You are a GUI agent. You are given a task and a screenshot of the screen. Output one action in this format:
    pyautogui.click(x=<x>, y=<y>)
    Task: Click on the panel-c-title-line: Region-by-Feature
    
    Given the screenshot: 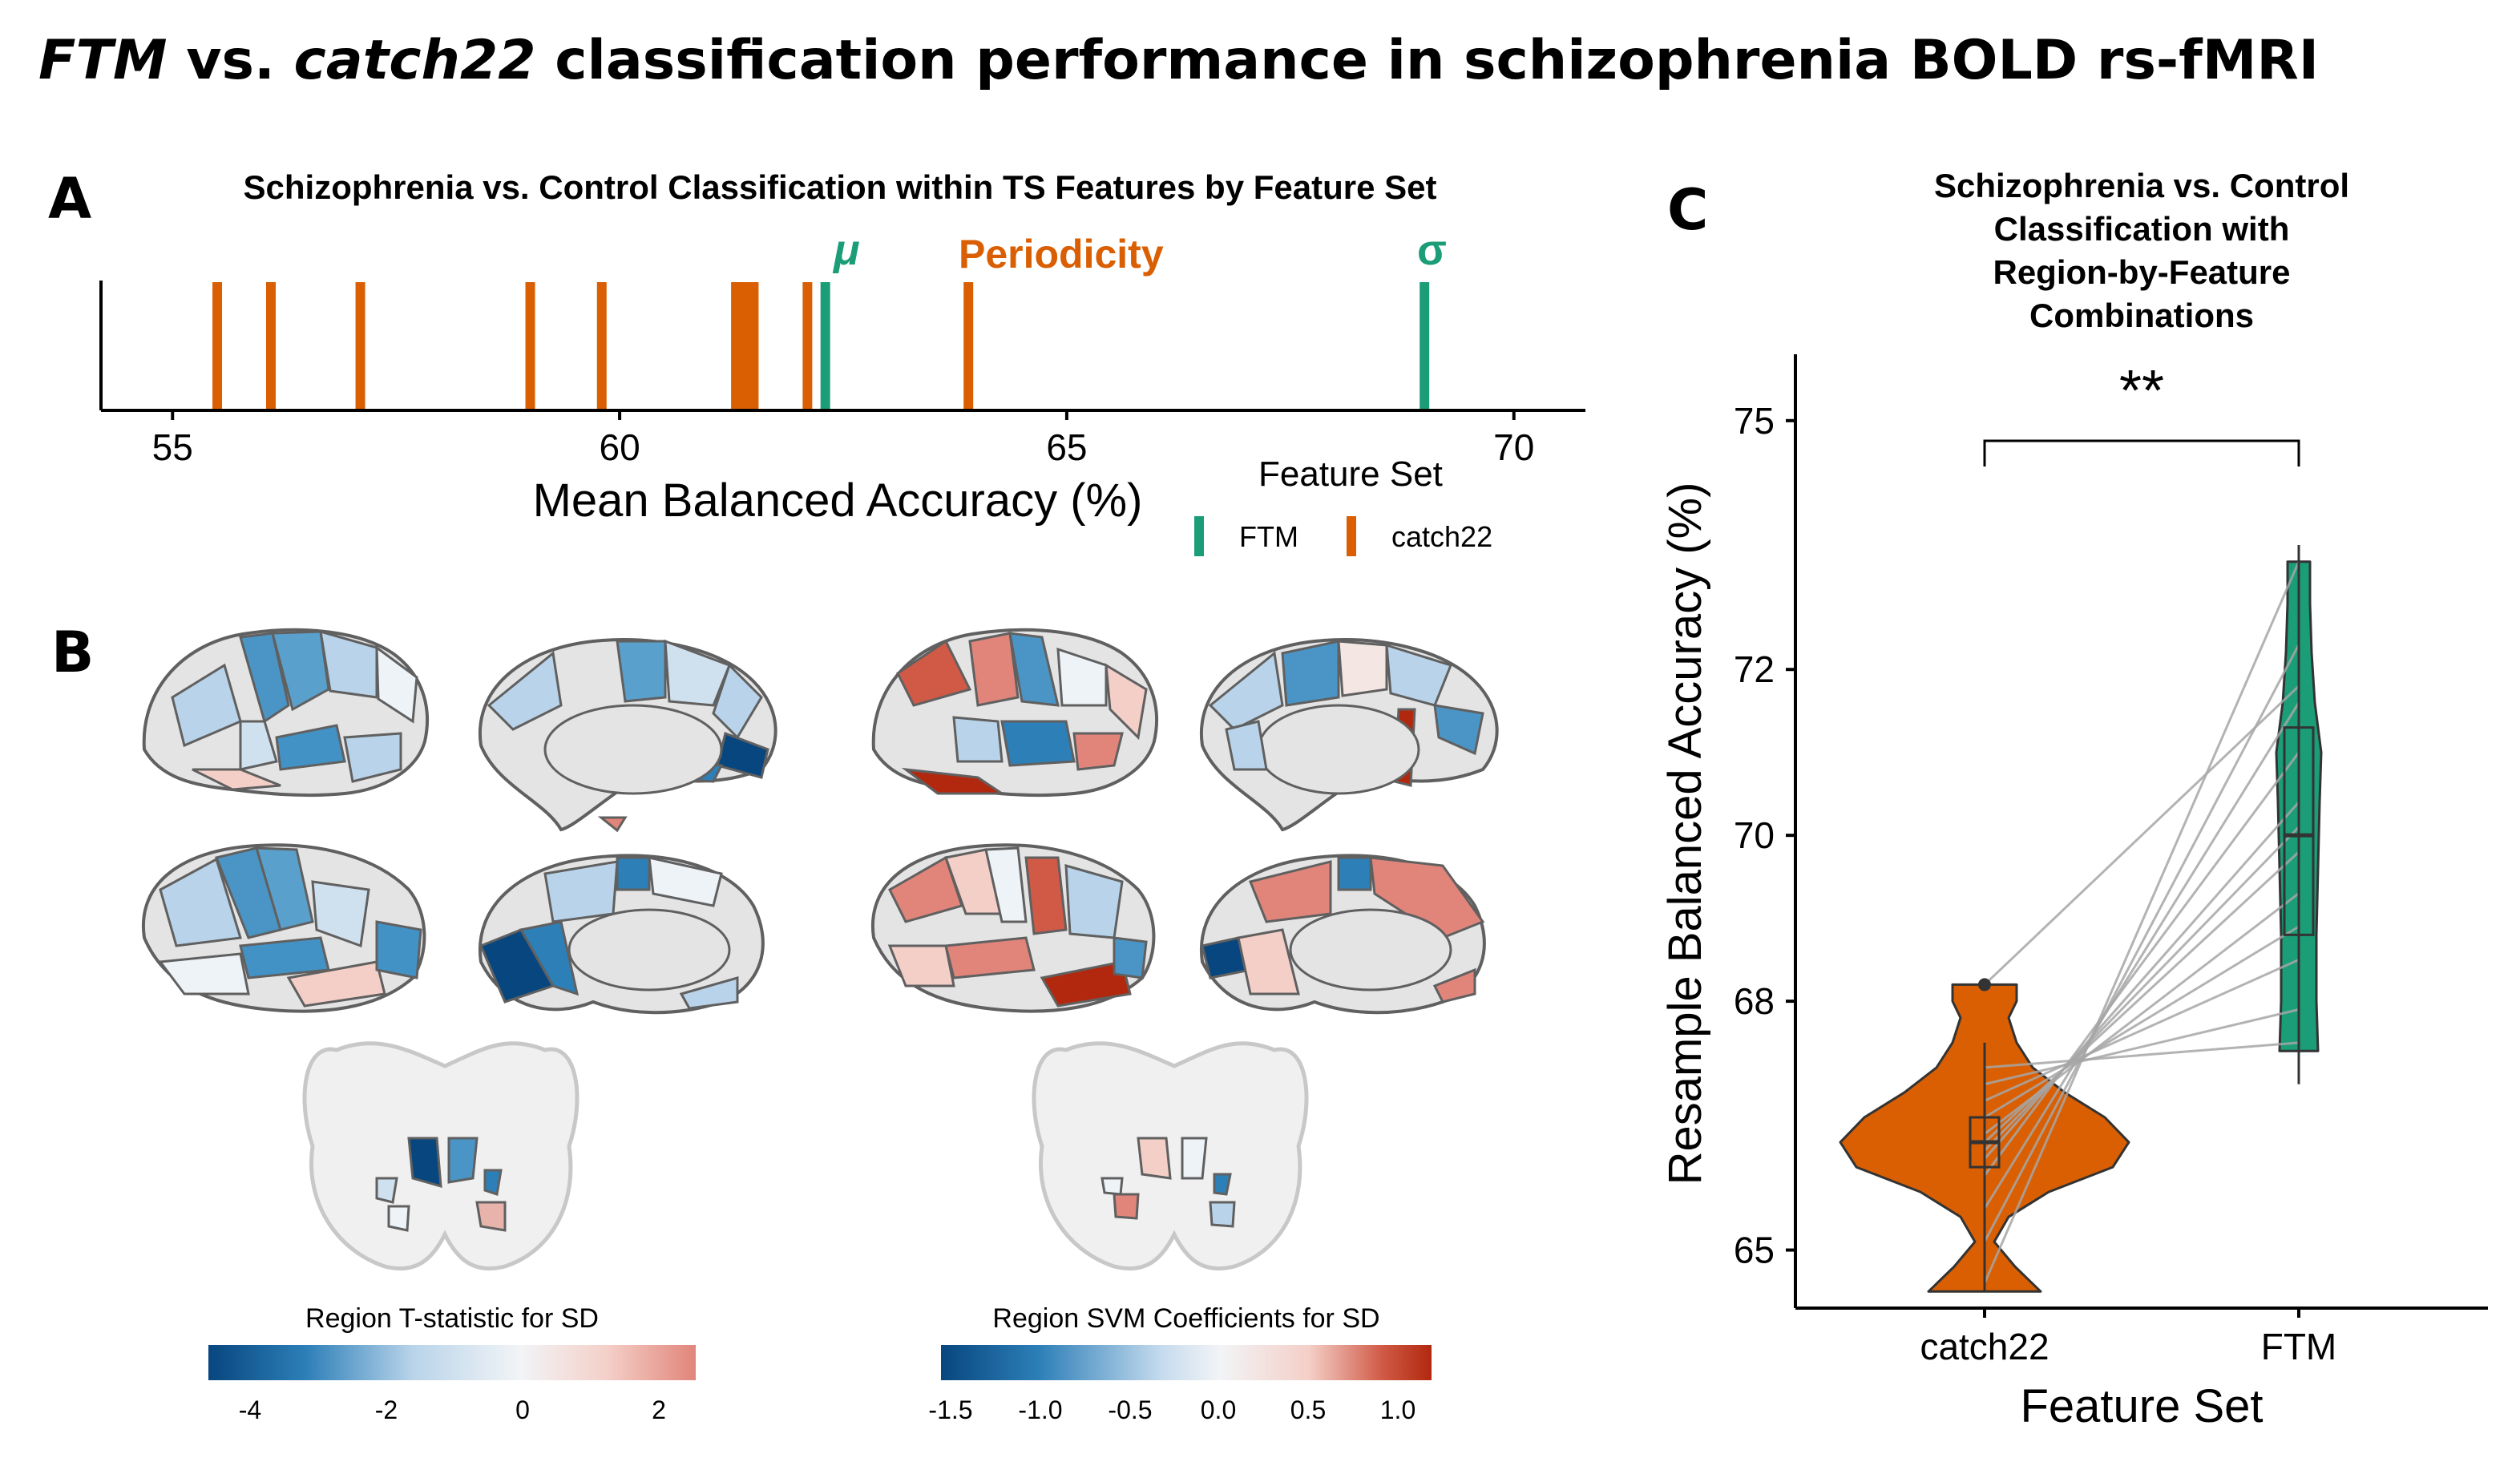 What is the action you would take?
    pyautogui.click(x=2141, y=272)
    